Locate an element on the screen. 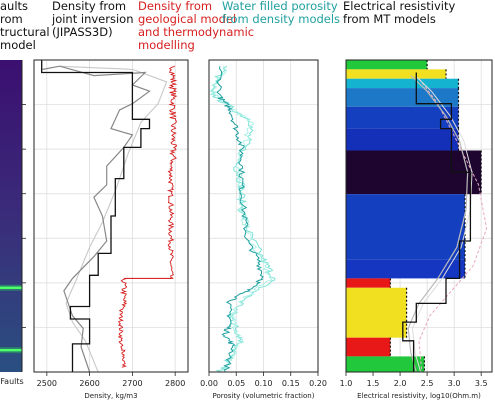  faults-column is located at coordinates (11, 216).